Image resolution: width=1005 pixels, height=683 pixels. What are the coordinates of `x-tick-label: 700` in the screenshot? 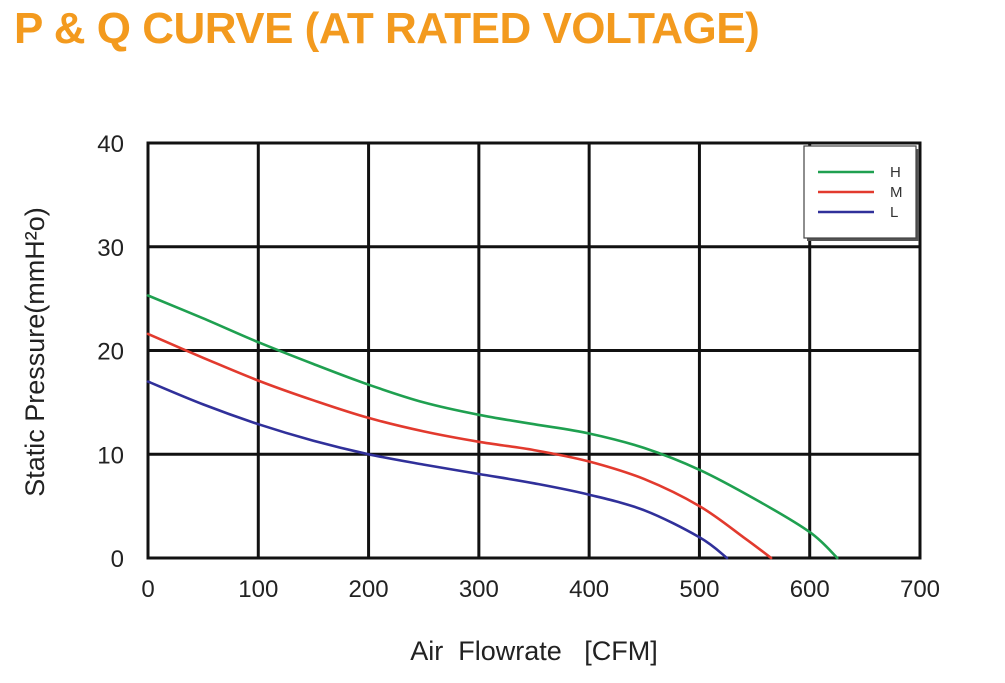 It's located at (920, 589).